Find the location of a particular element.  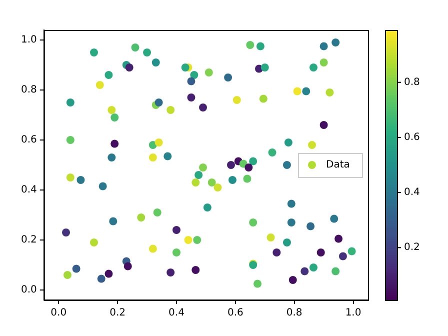

color-bar-label: 0.6 is located at coordinates (412, 138).